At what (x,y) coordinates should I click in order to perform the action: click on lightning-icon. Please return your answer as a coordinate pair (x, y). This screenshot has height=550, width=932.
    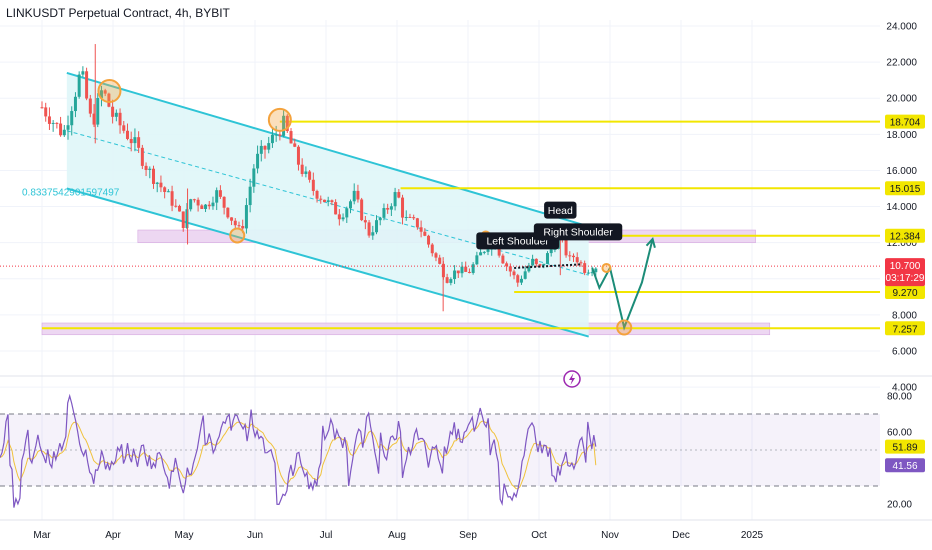
    Looking at the image, I should click on (572, 379).